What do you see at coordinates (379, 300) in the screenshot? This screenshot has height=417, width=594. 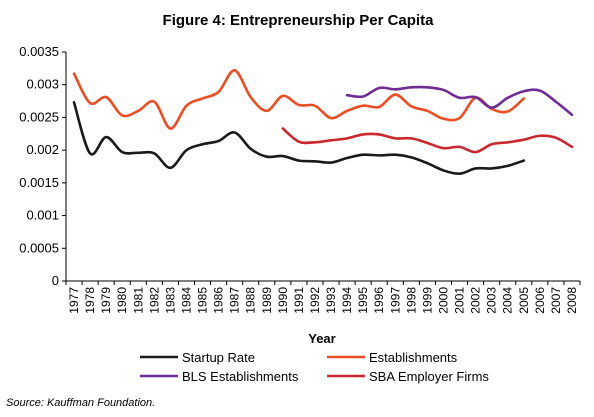 I see `x-tick-label: 1996` at bounding box center [379, 300].